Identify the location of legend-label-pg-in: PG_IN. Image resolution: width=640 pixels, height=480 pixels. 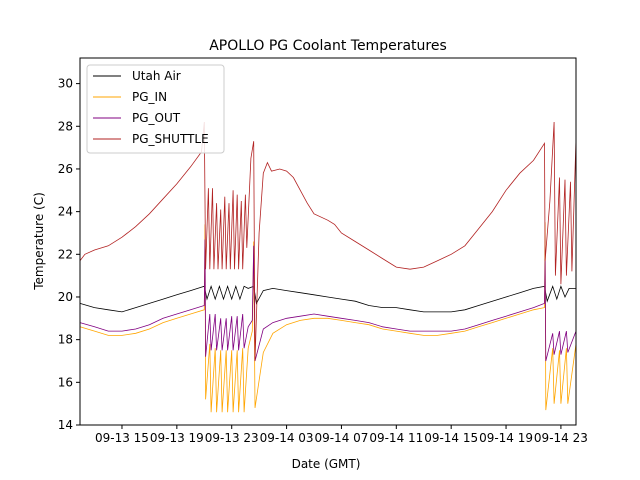
(149, 97).